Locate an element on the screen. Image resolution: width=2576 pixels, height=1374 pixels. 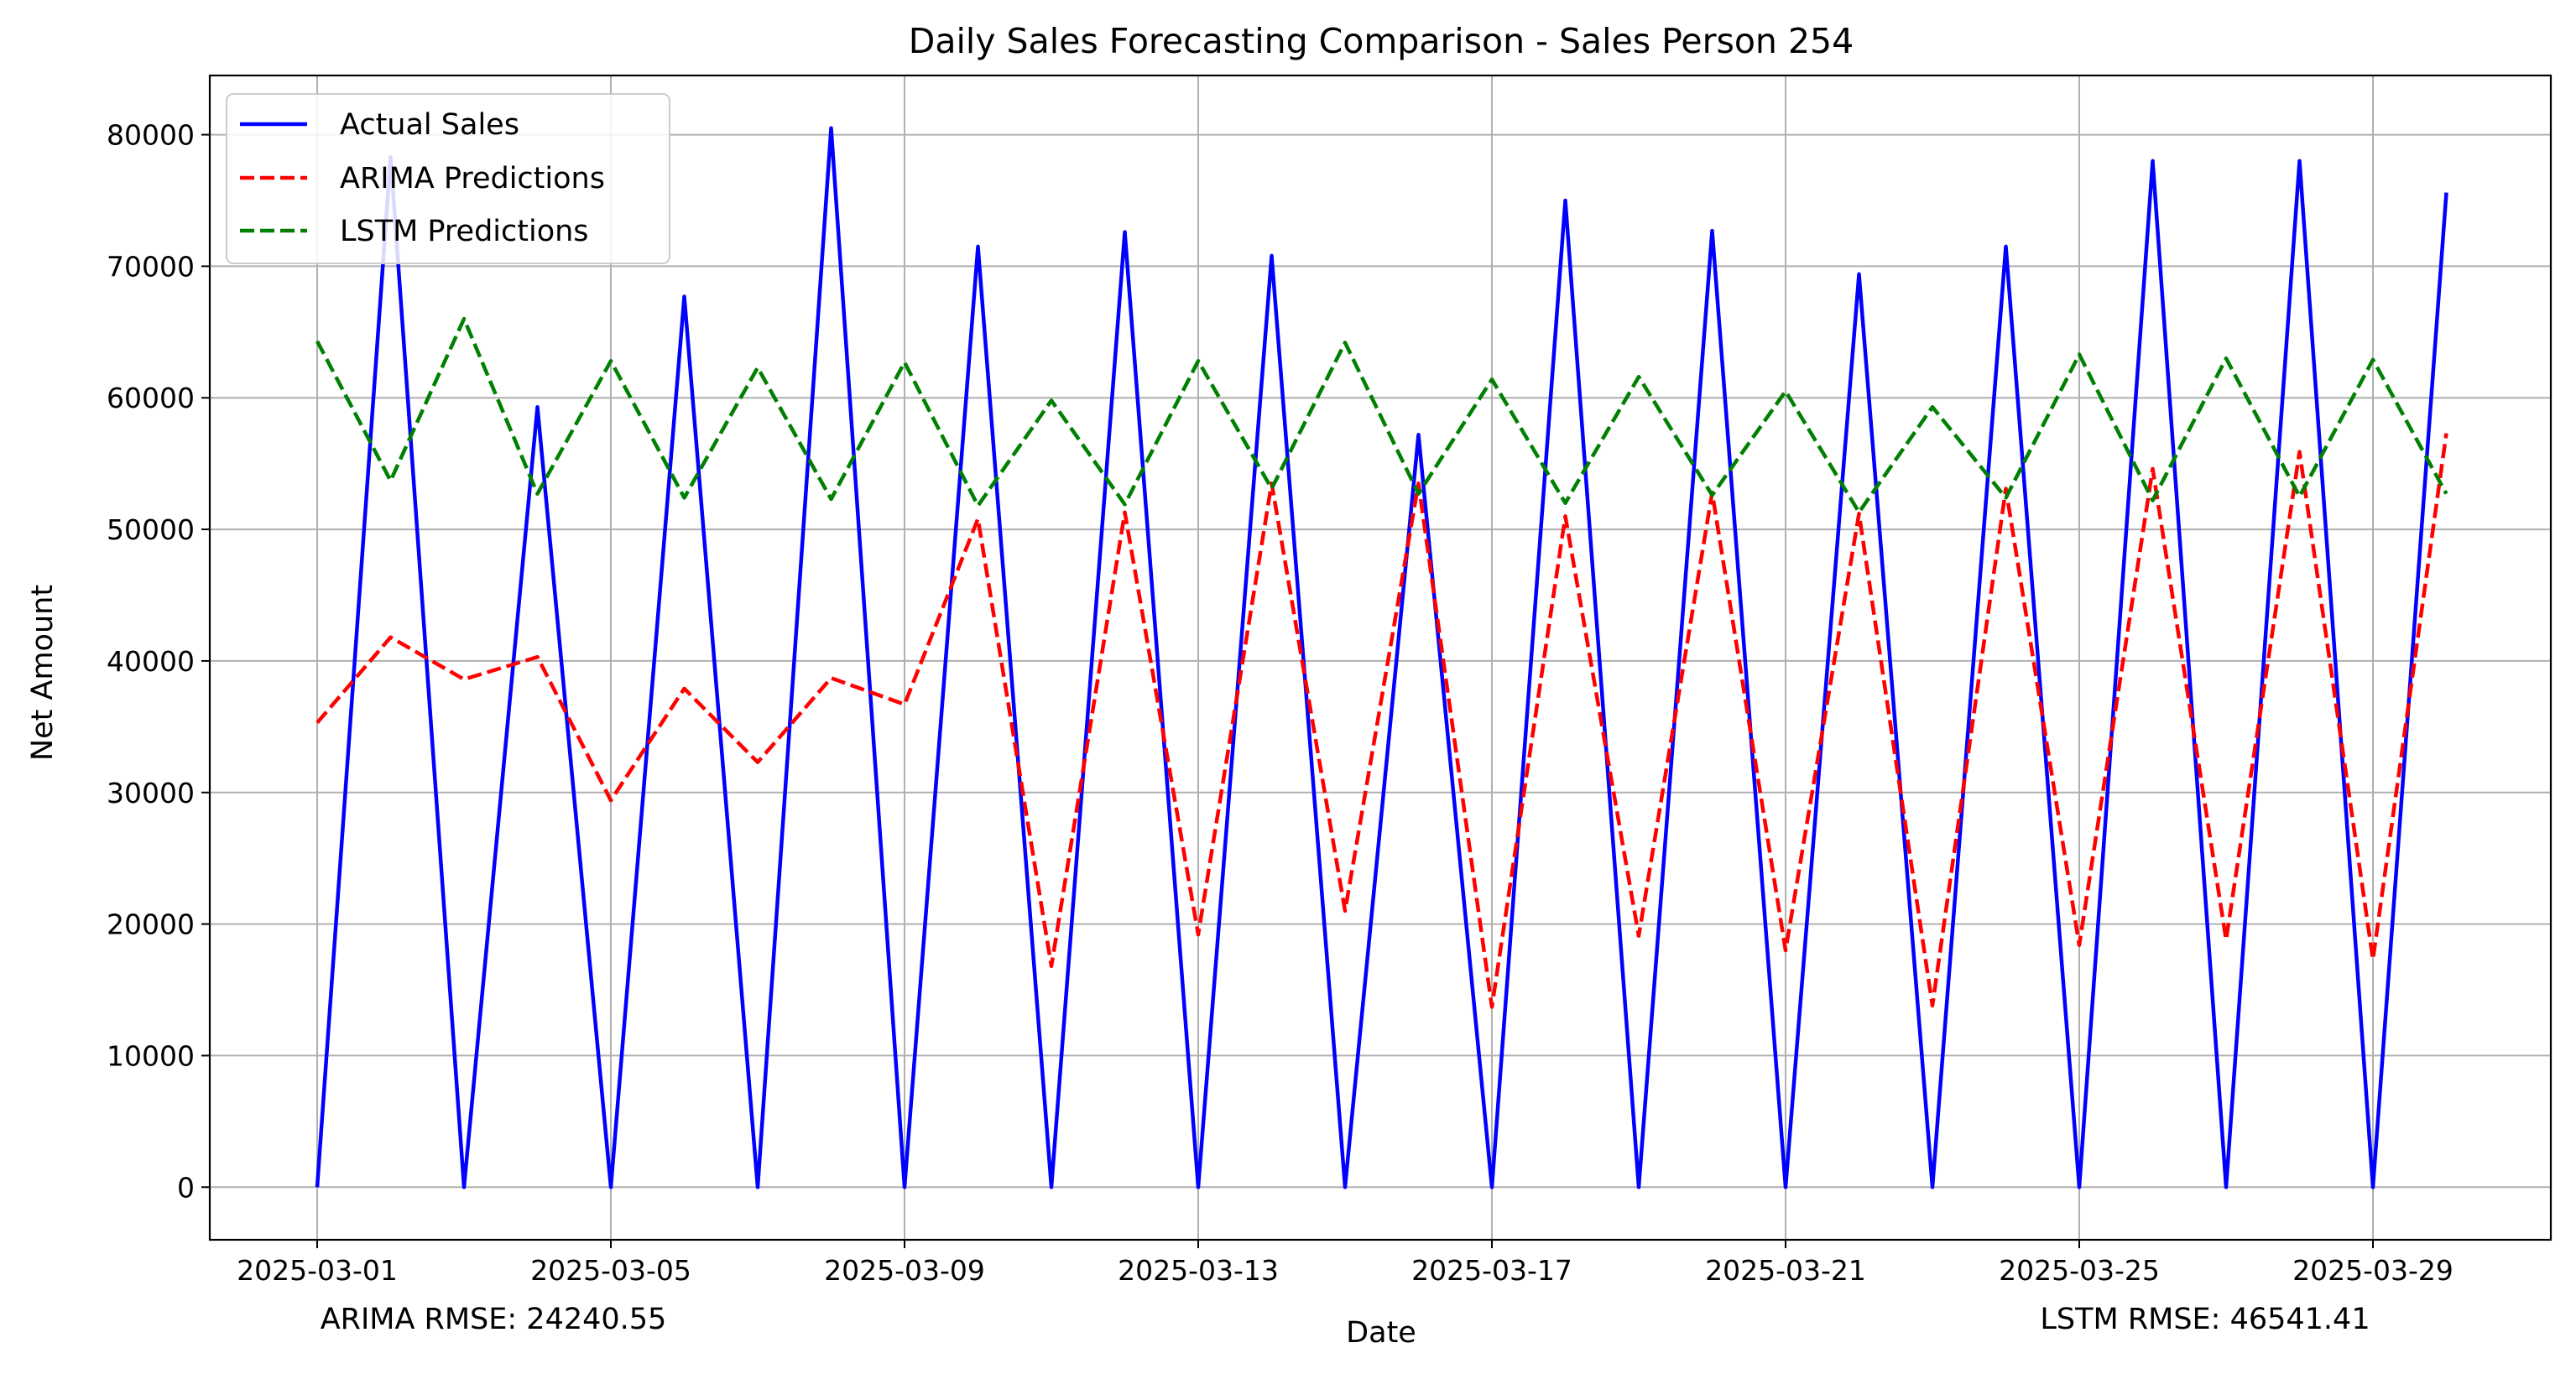
x-tick-label: 2025-03-05 is located at coordinates (610, 1270).